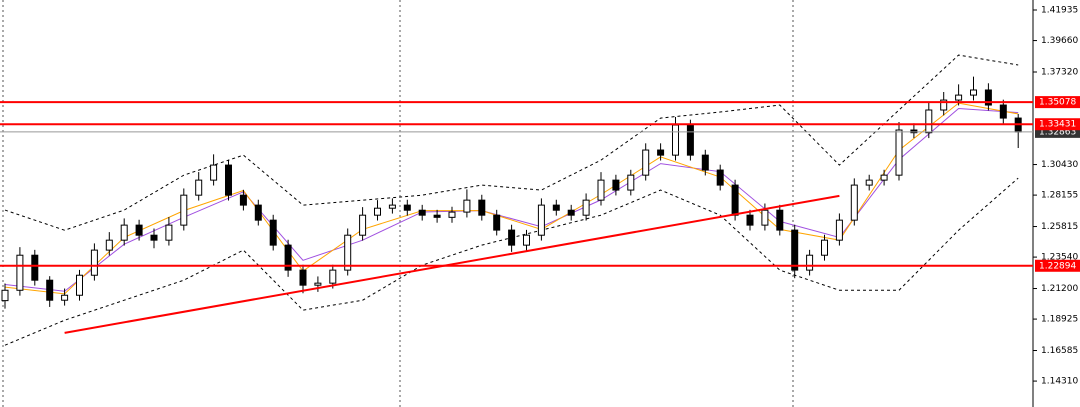  Describe the element at coordinates (1059, 227) in the screenshot. I see `y-tick-label: 1.25815` at that location.